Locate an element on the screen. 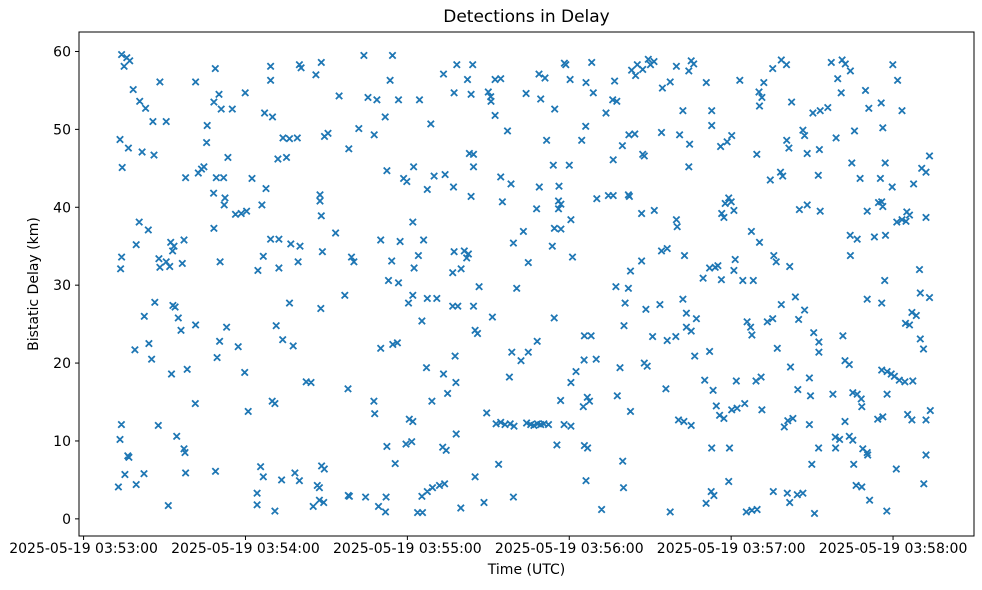 The width and height of the screenshot is (982, 590). y-tick-label: 60 is located at coordinates (62, 52).